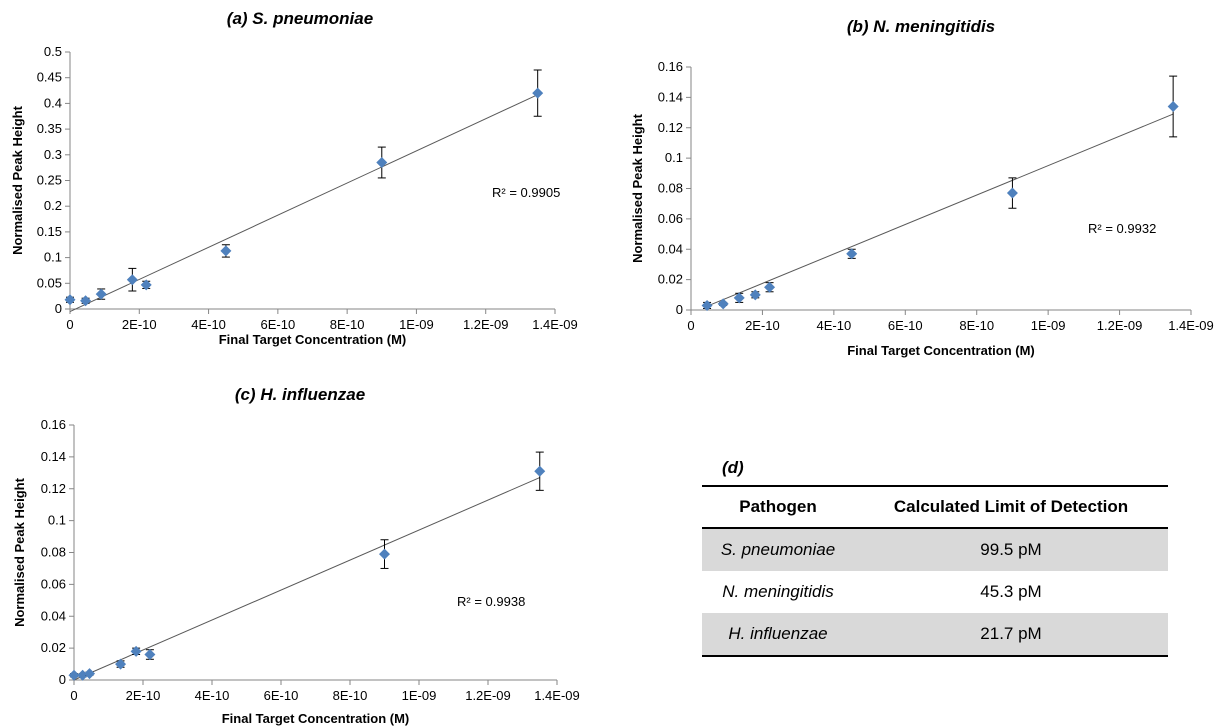 The width and height of the screenshot is (1218, 726). Describe the element at coordinates (49, 231) in the screenshot. I see `y-tick-label: 0.15` at that location.